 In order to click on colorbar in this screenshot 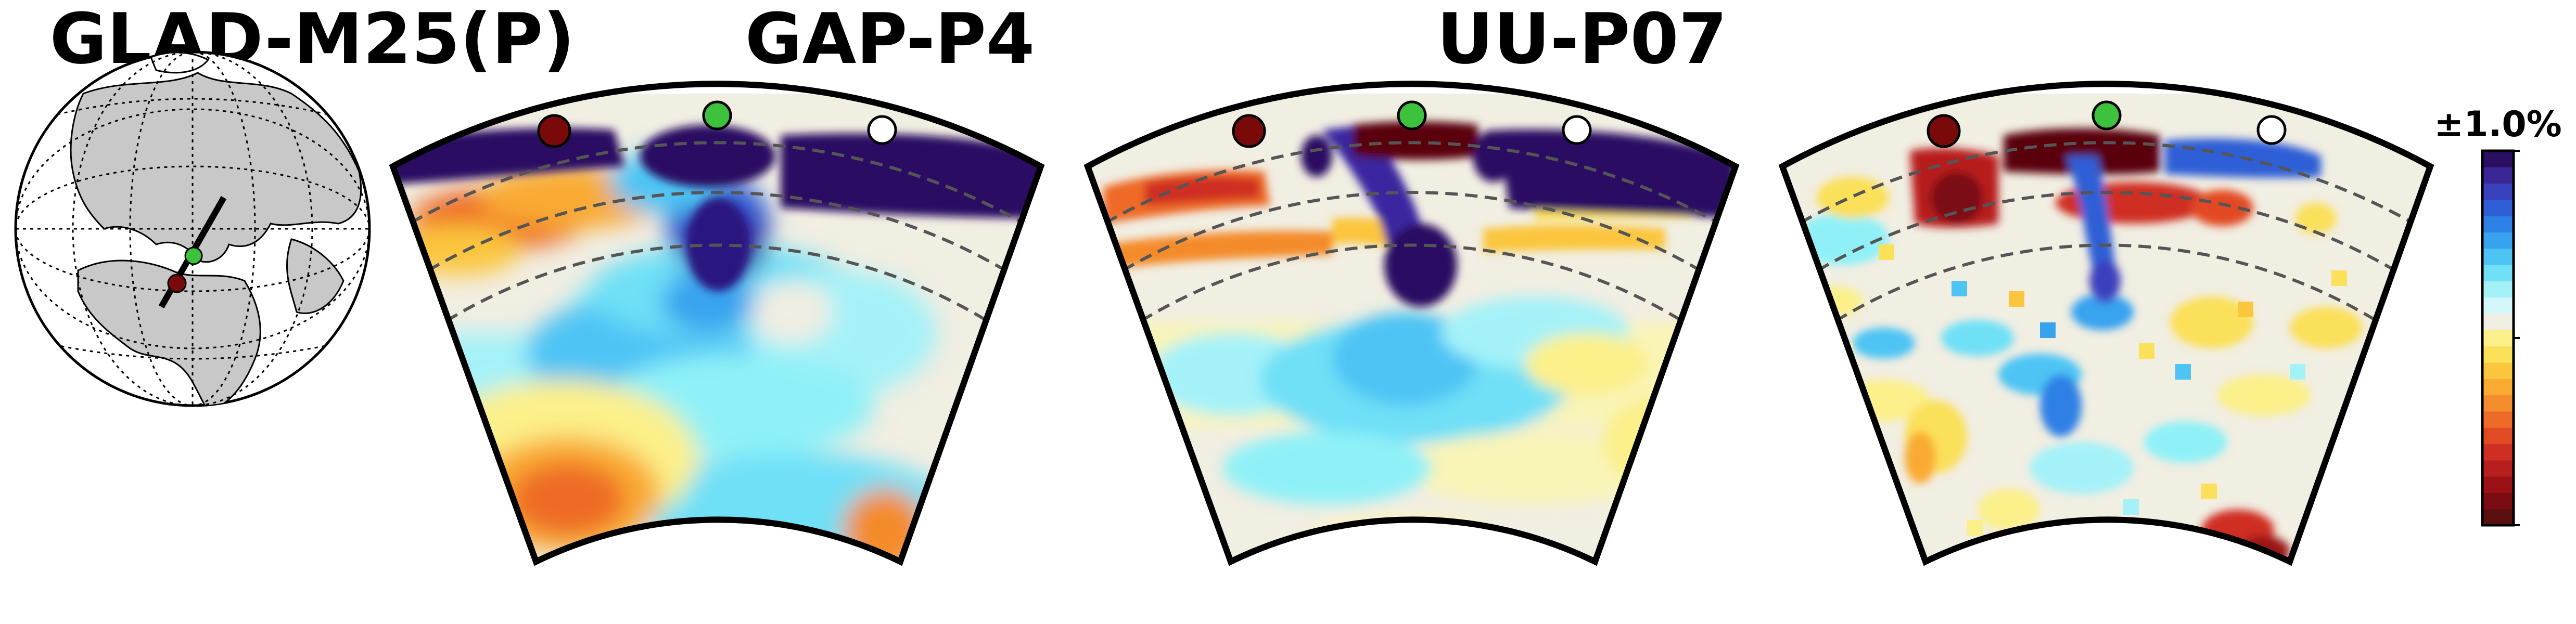, I will do `click(2500, 338)`.